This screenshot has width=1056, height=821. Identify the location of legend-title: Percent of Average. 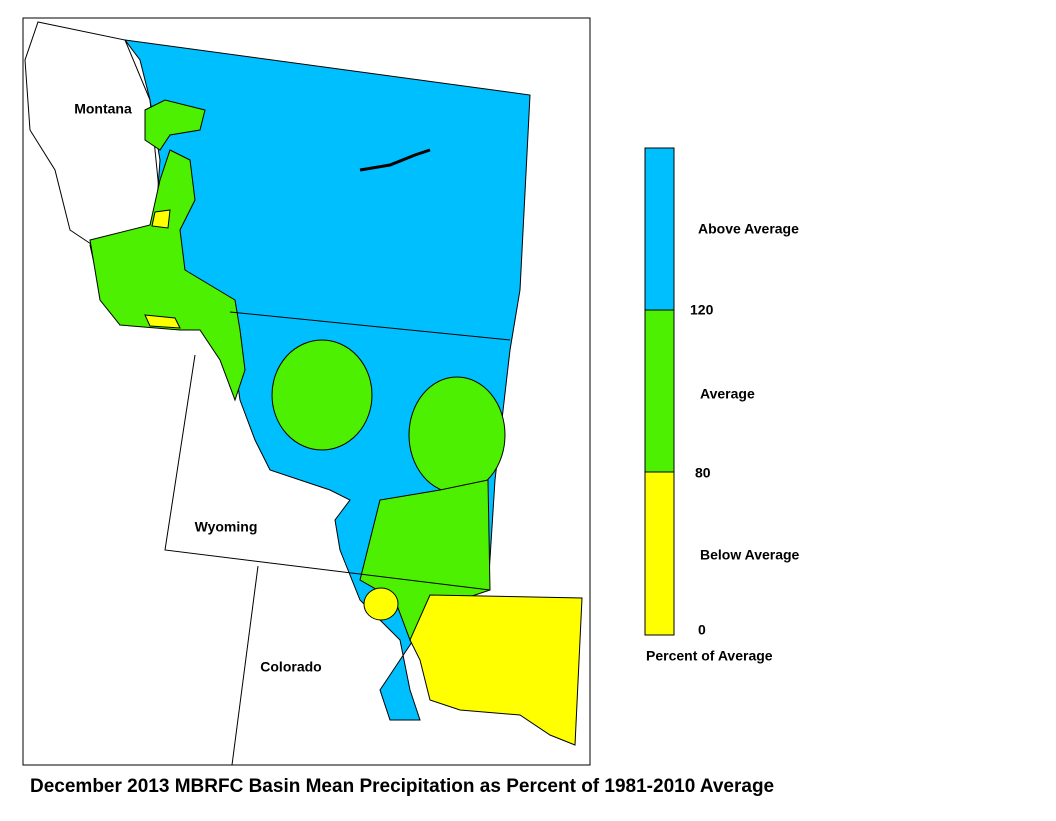
(709, 656).